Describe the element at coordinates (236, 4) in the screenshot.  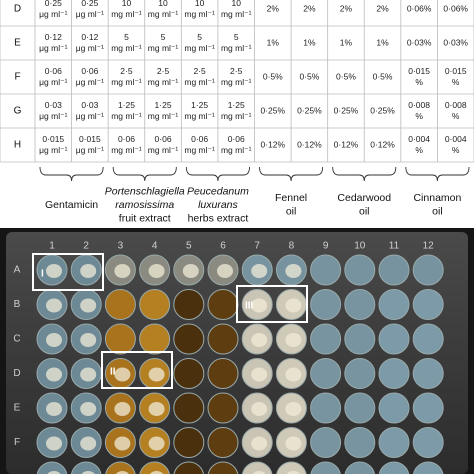
I see `table-cell: 10` at that location.